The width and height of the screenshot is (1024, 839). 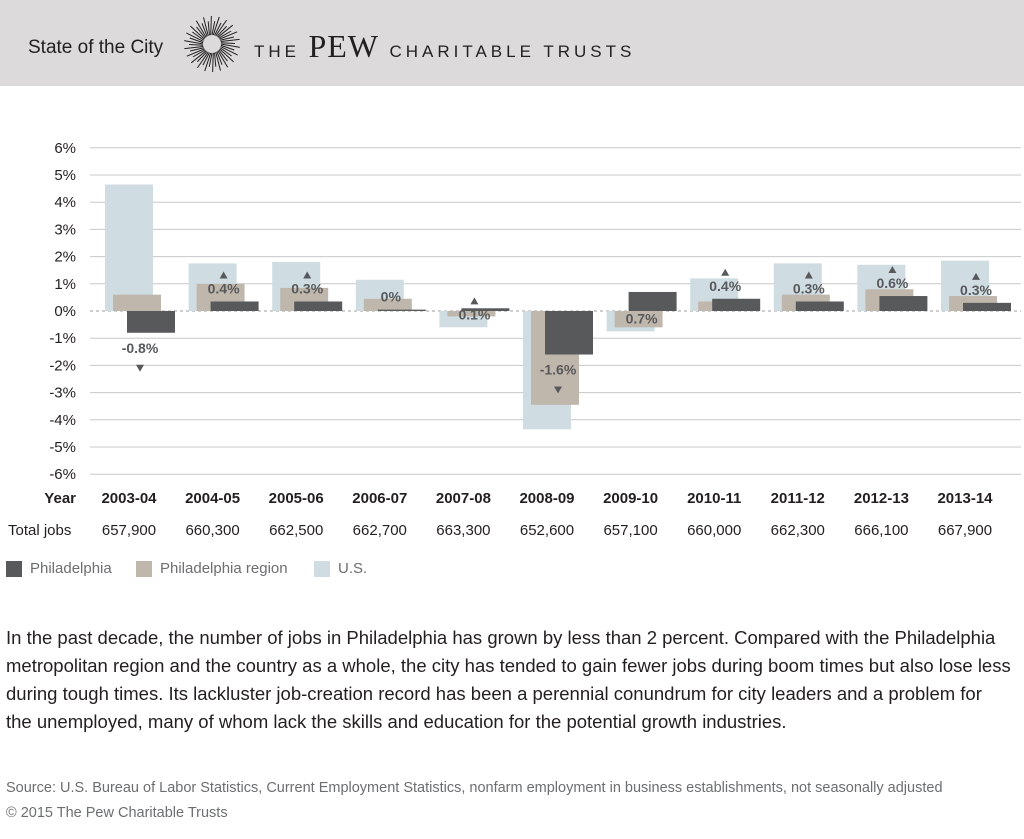 I want to click on data-label: 0.7%, so click(x=642, y=318).